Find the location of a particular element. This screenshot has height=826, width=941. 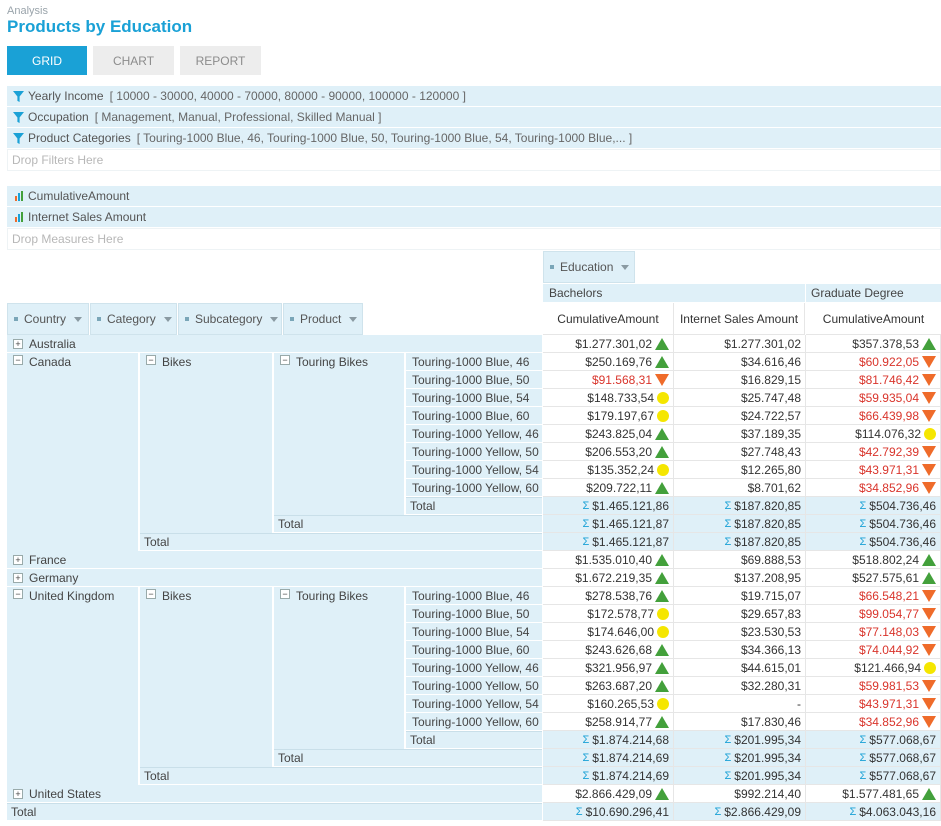

country-label: Australia is located at coordinates (52, 343).